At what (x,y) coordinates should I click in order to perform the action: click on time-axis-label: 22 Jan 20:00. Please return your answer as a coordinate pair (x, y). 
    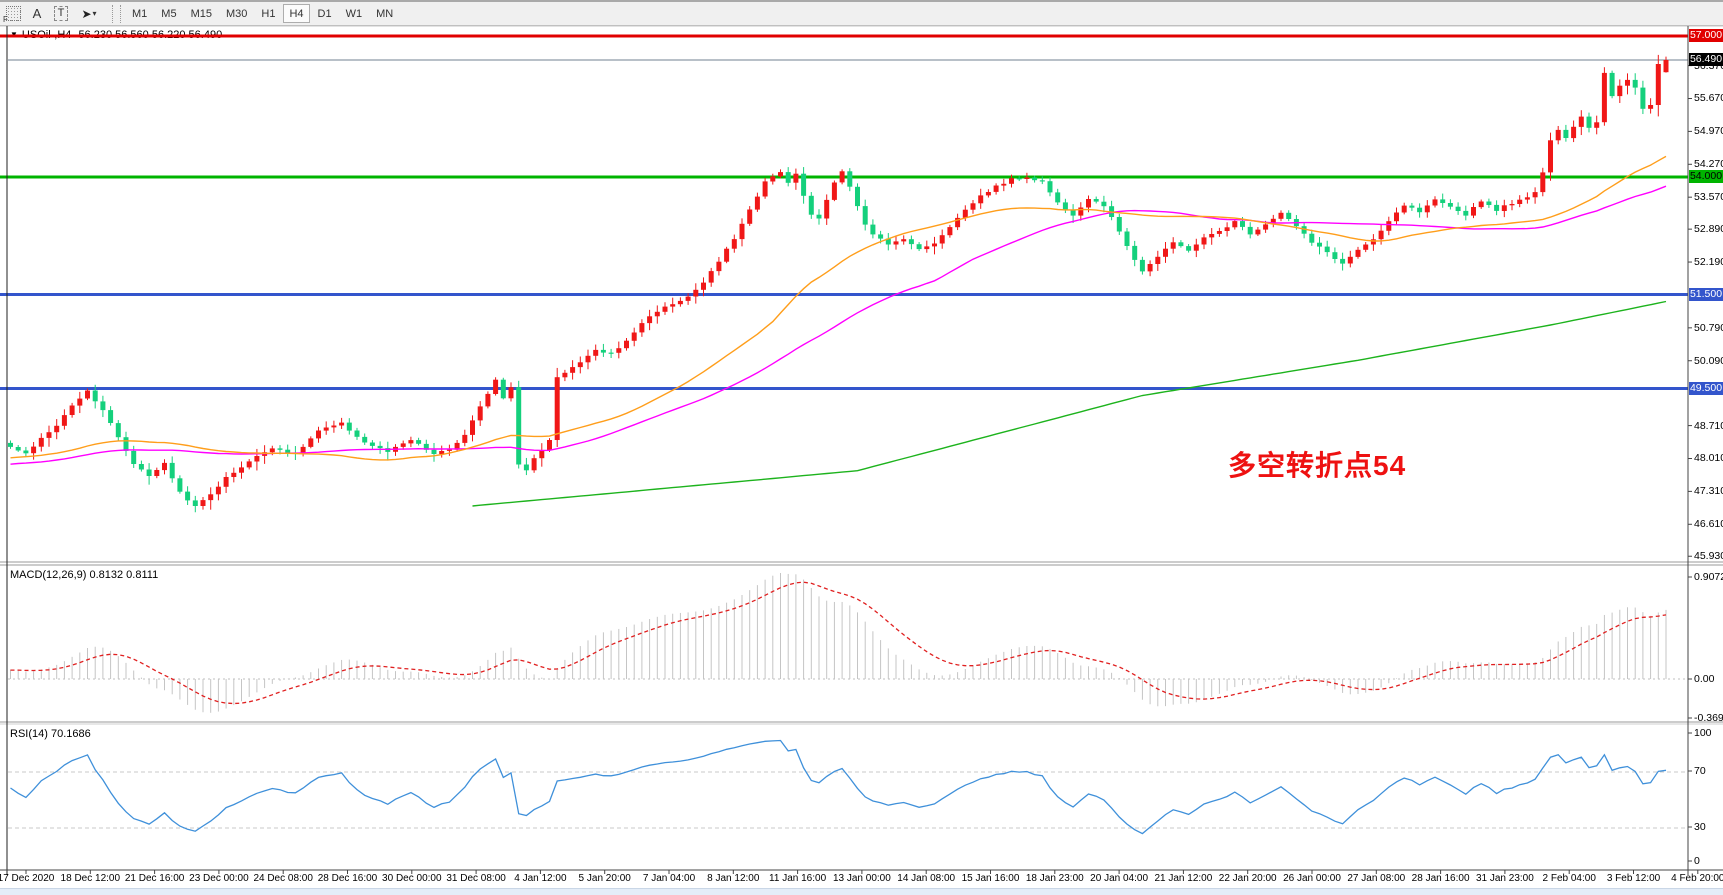
    Looking at the image, I should click on (1247, 878).